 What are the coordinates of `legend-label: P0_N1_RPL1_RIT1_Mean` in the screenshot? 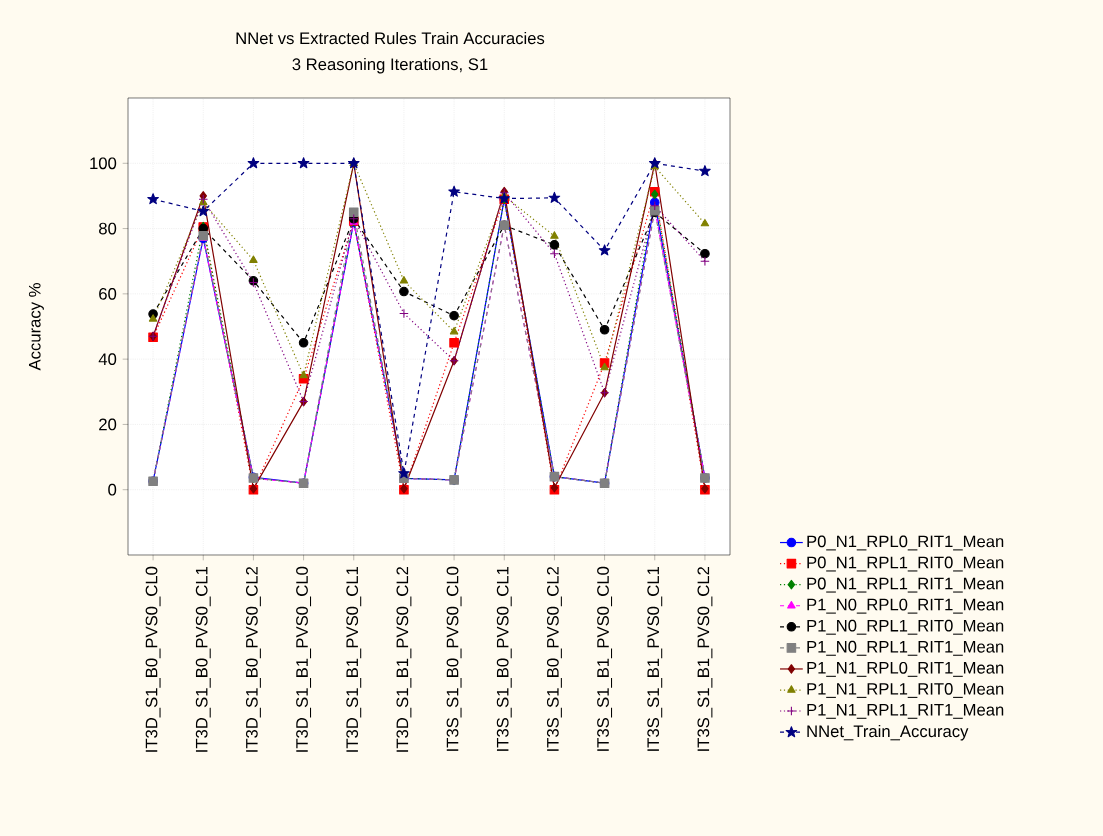 It's located at (905, 585).